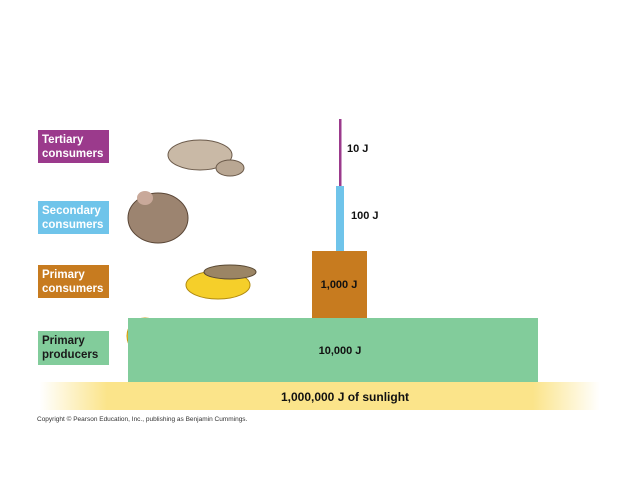 The width and height of the screenshot is (638, 479). Describe the element at coordinates (357, 149) in the screenshot. I see `energy-label: 10 J` at that location.